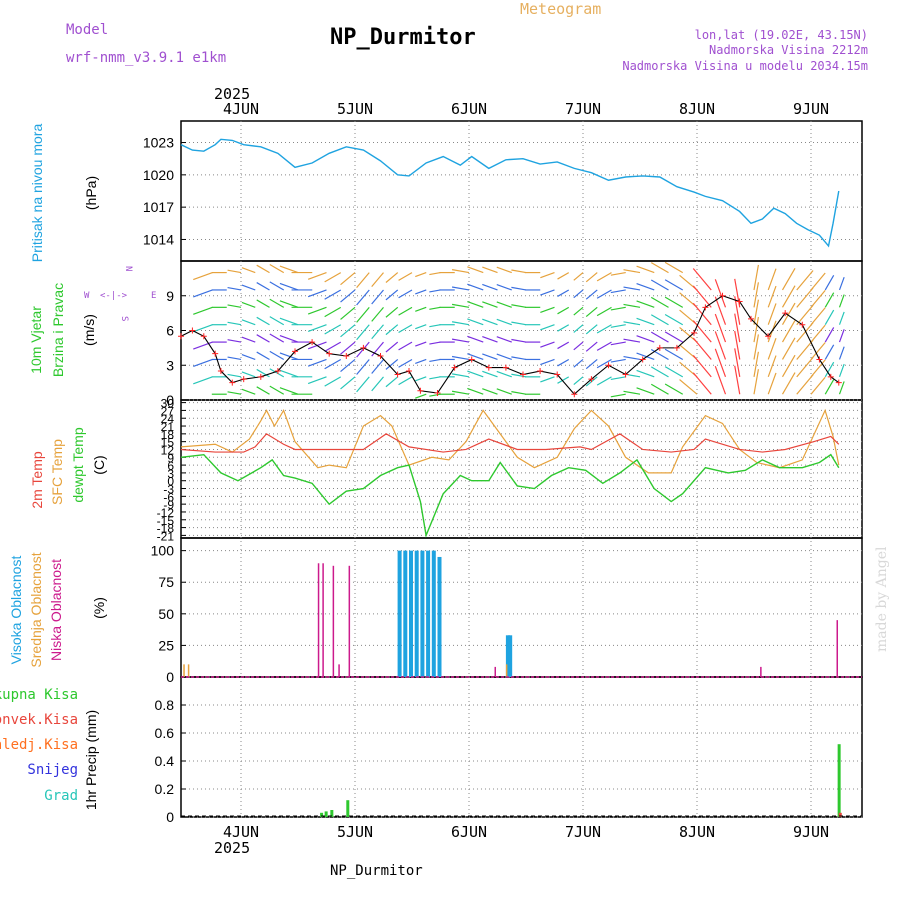  What do you see at coordinates (16, 610) in the screenshot?
I see `cloud-high-label: Visoka Oblacnost` at bounding box center [16, 610].